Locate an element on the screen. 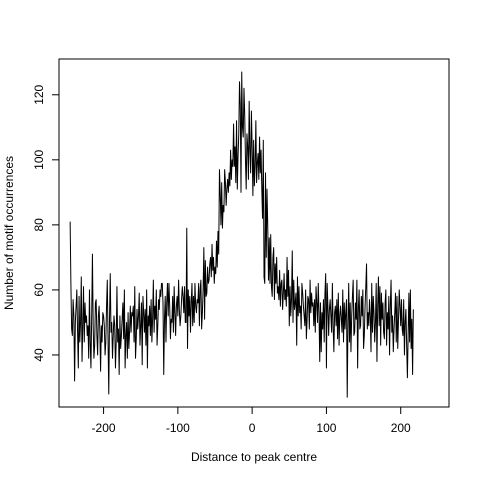  x-tick-label: -100 is located at coordinates (178, 428).